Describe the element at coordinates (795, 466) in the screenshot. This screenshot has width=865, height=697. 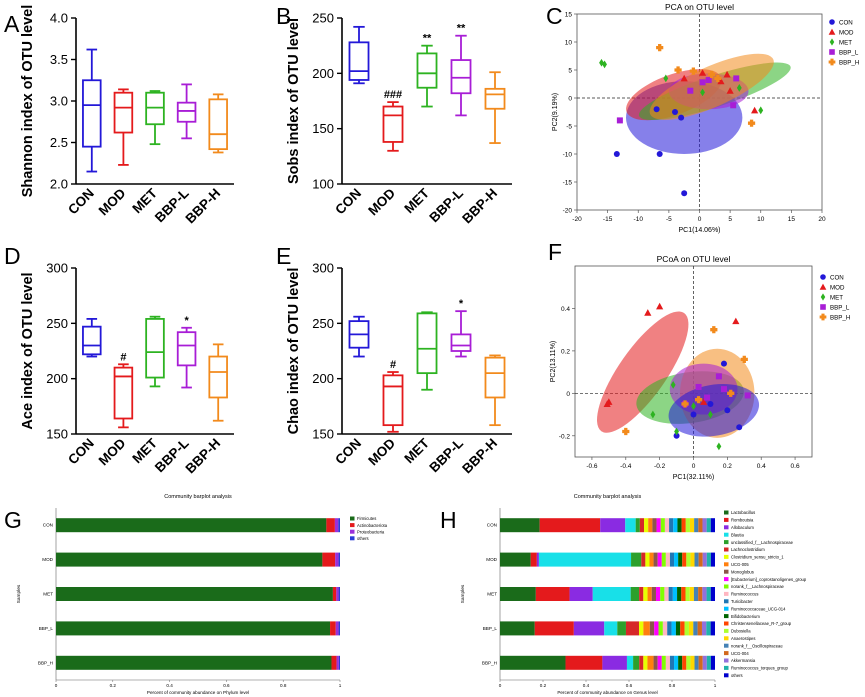
I see `x-tick-label: 0.6` at that location.